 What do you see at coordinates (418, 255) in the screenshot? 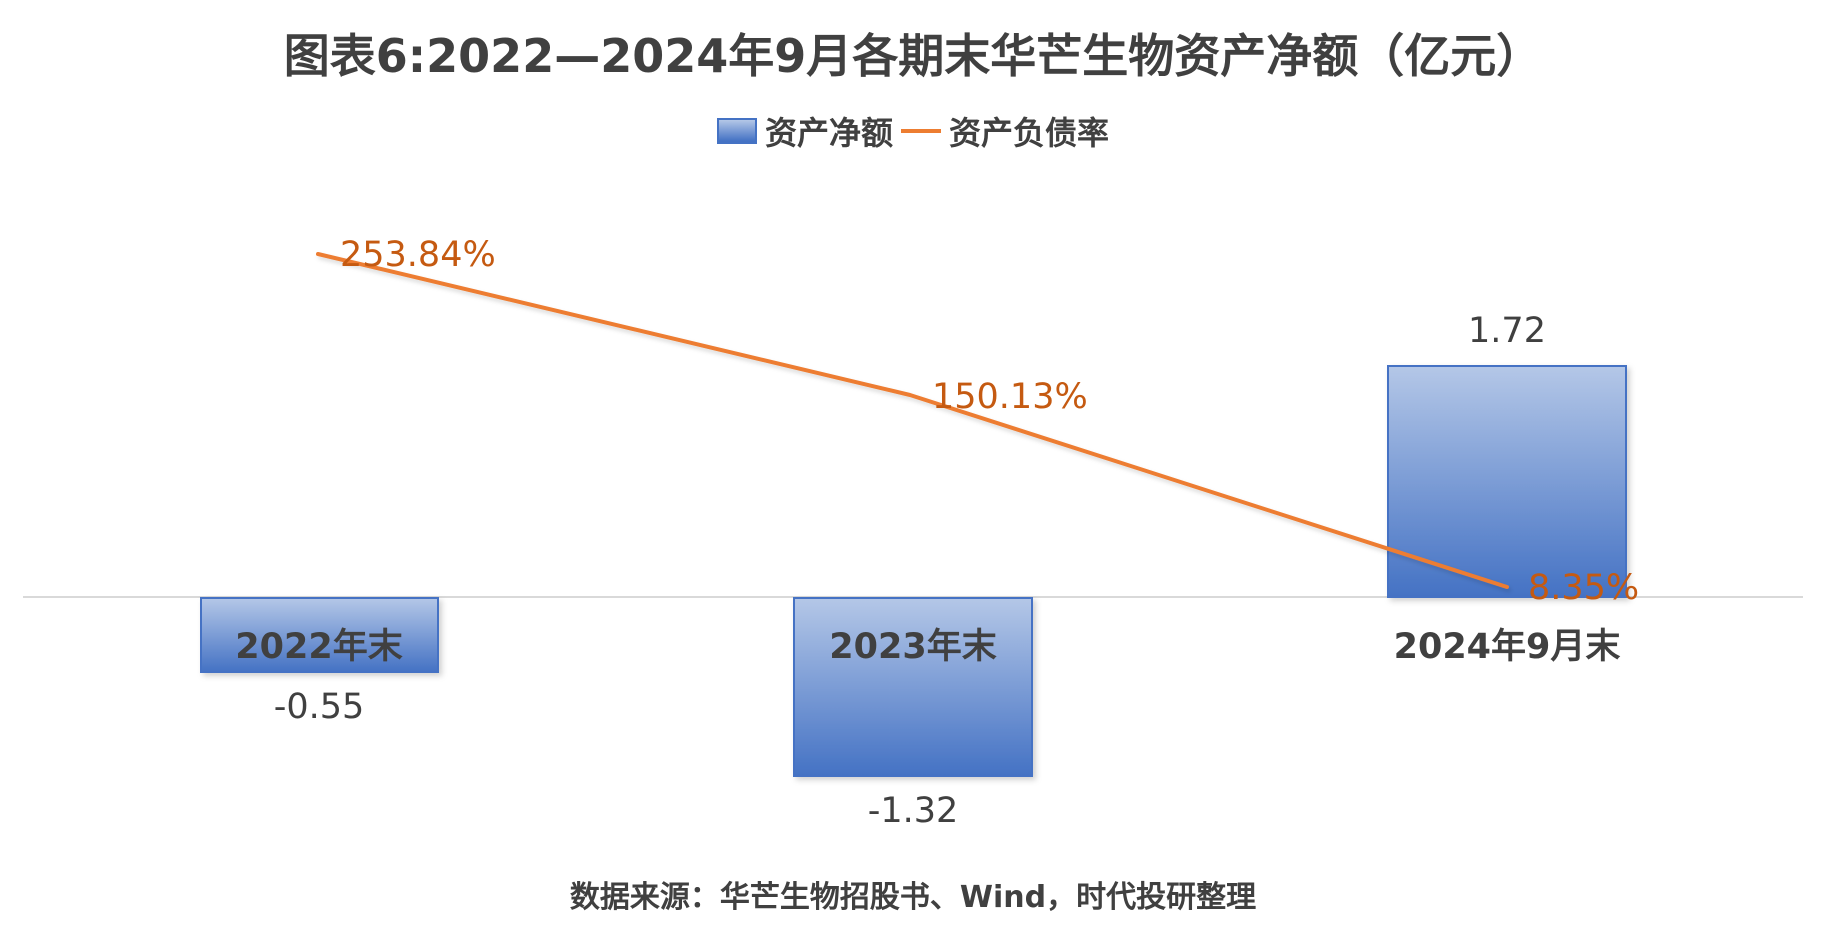
I see `line-value-2022: 253.84%` at bounding box center [418, 255].